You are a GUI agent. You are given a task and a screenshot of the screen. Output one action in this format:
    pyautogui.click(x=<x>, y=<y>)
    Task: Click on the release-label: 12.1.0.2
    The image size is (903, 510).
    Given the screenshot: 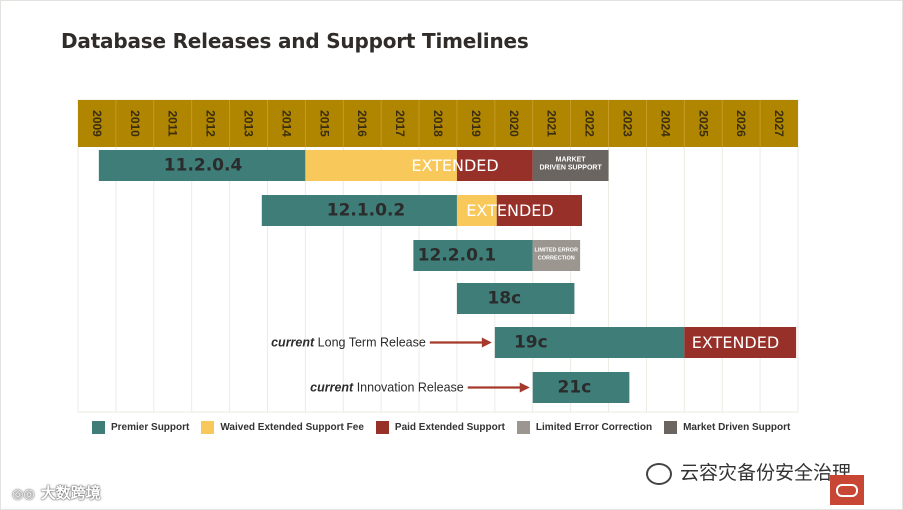 What is the action you would take?
    pyautogui.click(x=366, y=211)
    